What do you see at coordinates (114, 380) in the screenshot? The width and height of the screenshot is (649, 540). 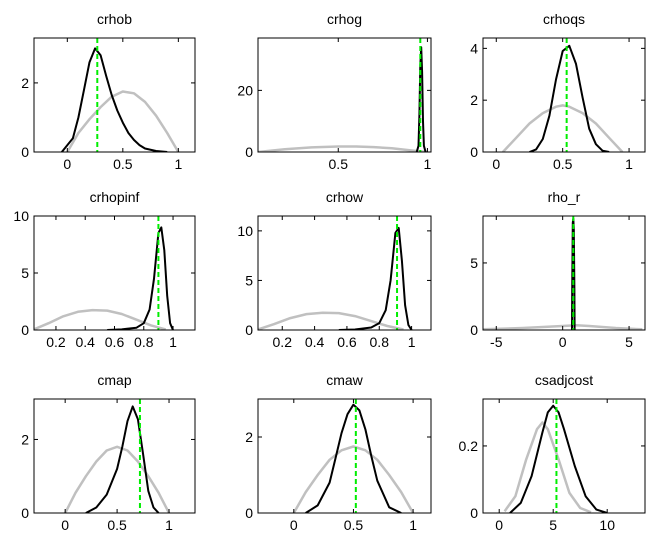 I see `panel-title: cmap` at bounding box center [114, 380].